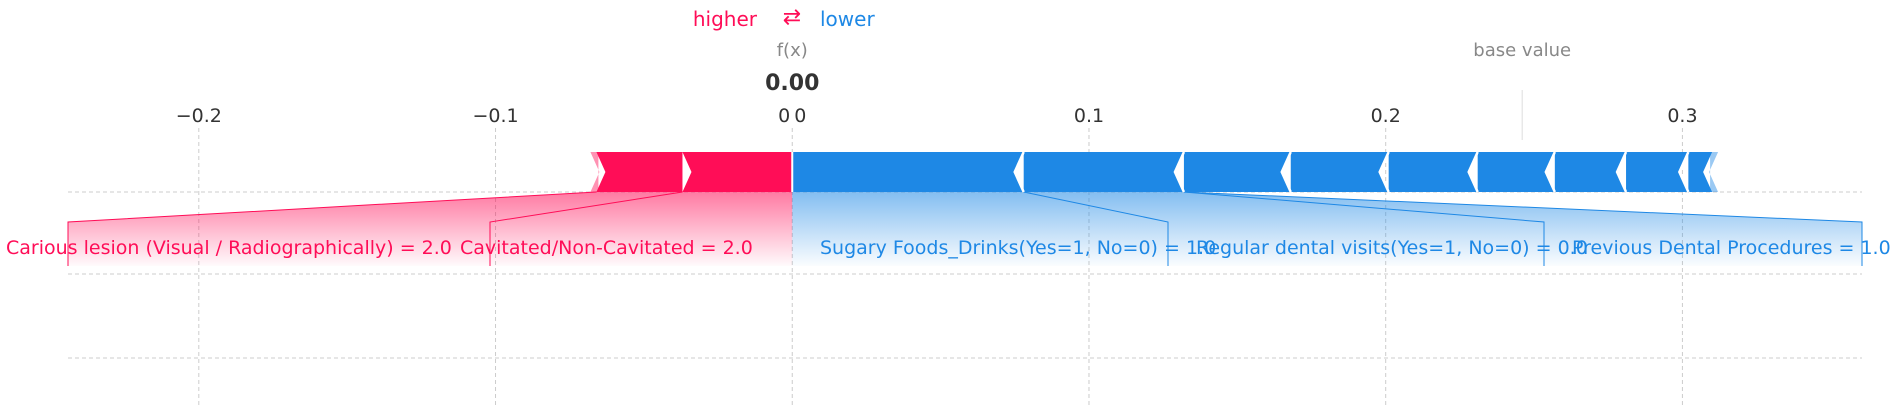 This screenshot has width=1902, height=405. What do you see at coordinates (792, 83) in the screenshot?
I see `fx-value: 0.00` at bounding box center [792, 83].